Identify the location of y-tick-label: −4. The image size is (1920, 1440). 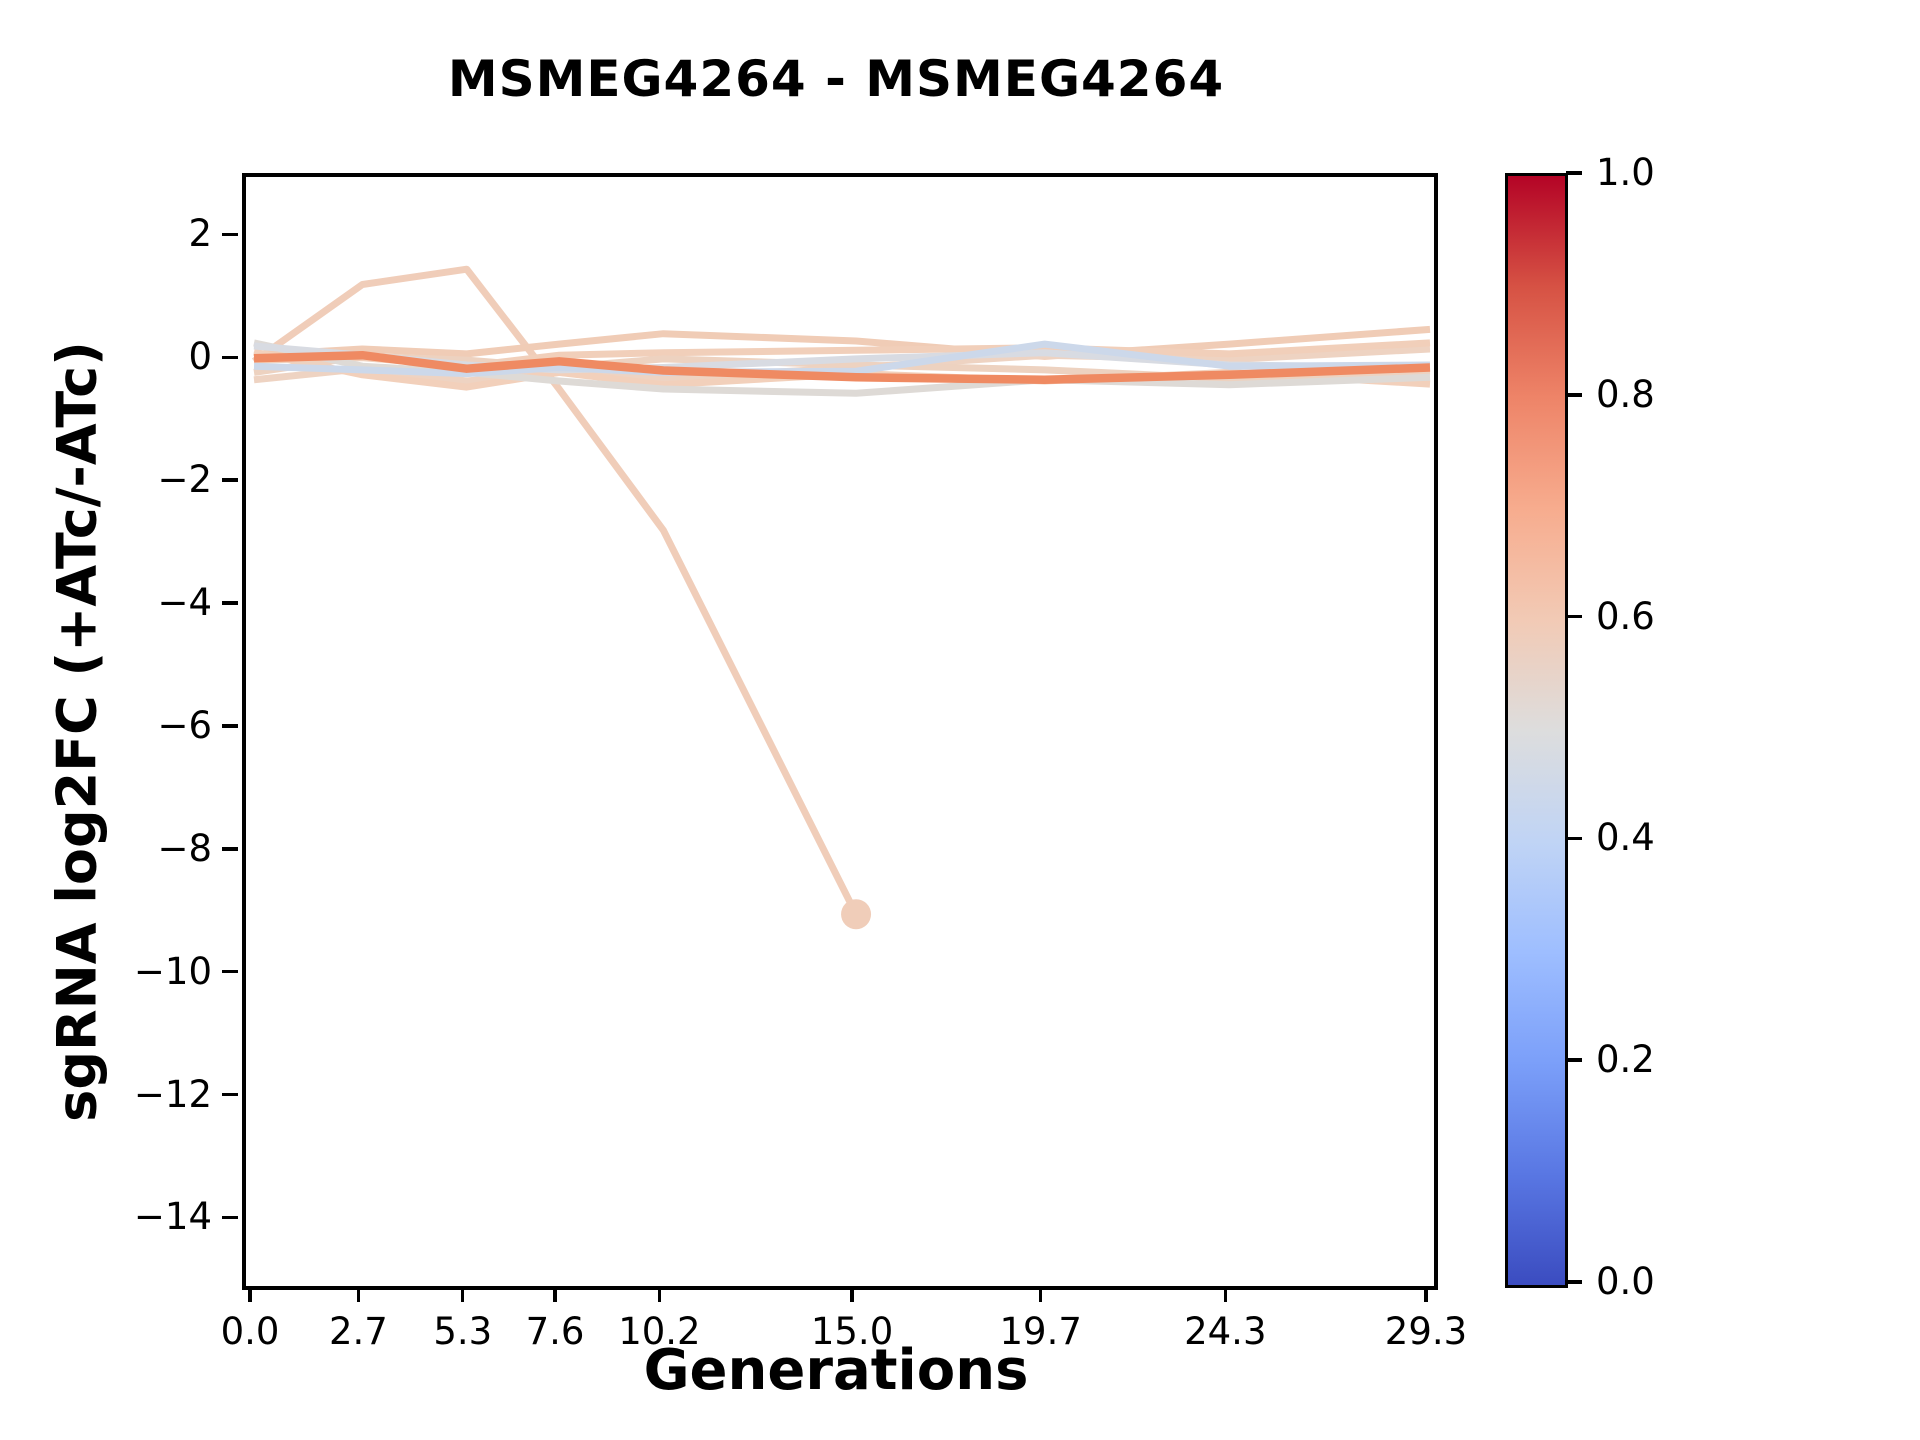
(184, 603).